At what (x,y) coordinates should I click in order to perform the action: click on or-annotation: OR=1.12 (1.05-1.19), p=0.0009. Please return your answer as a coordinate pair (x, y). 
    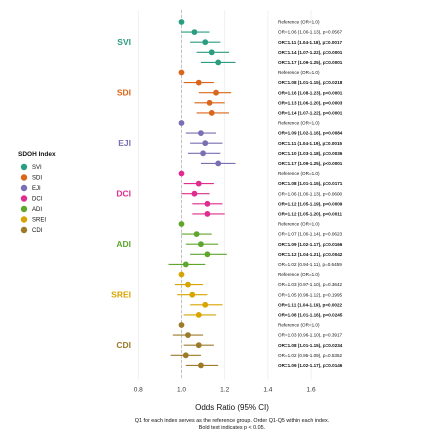
    Looking at the image, I should click on (310, 203).